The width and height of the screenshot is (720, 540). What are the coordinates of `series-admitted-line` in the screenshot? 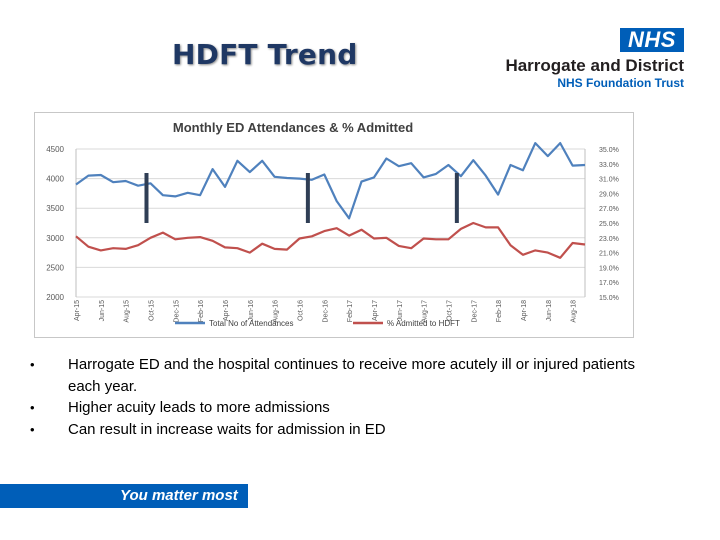 It's located at (330, 240).